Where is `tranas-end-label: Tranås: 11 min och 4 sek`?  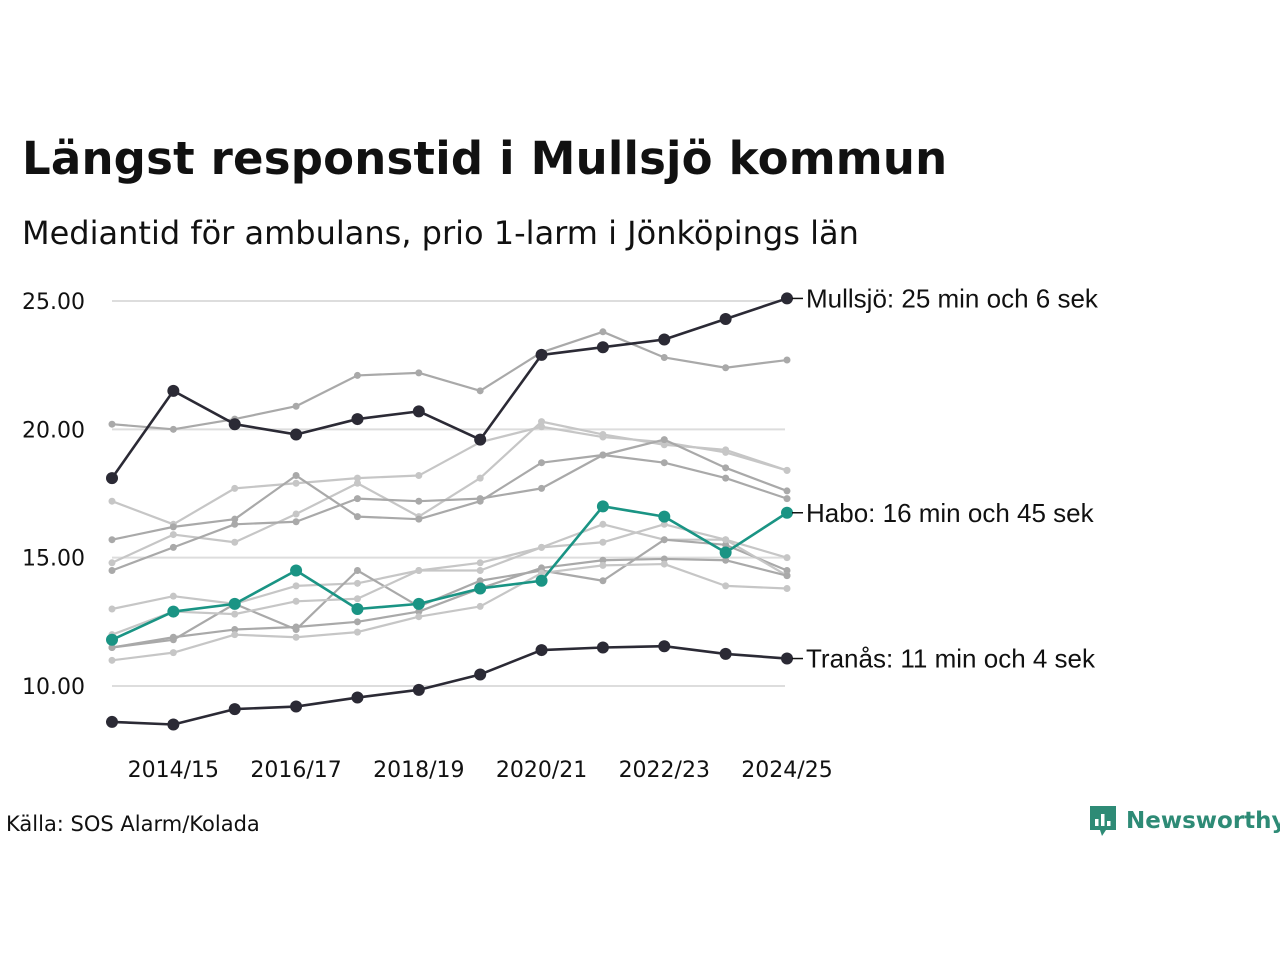
tranas-end-label: Tranås: 11 min och 4 sek is located at coordinates (951, 659).